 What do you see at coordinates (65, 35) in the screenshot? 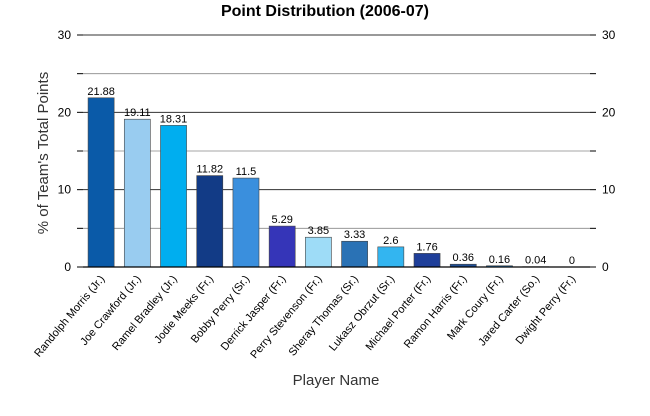
I see `y-tick-label-left: 30` at bounding box center [65, 35].